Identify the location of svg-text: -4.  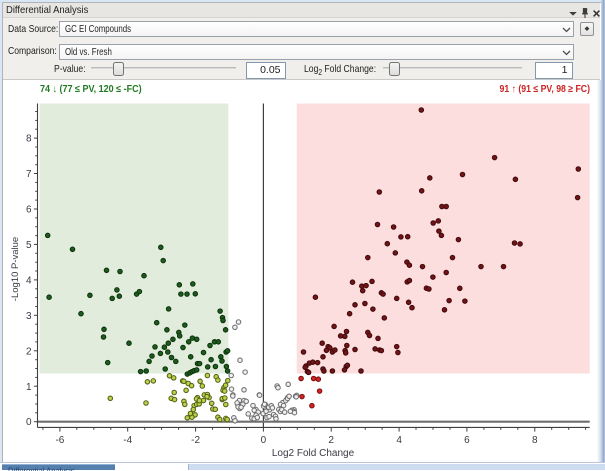
(127, 440).